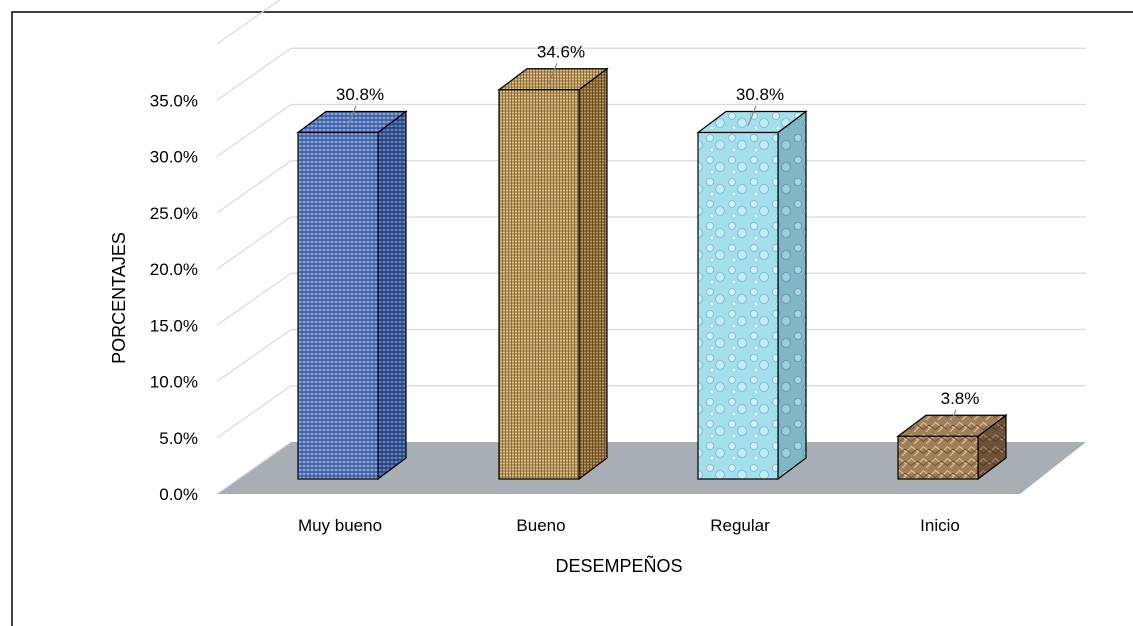 The width and height of the screenshot is (1133, 626). Describe the element at coordinates (174, 100) in the screenshot. I see `y-tick-label: 35.0%` at that location.